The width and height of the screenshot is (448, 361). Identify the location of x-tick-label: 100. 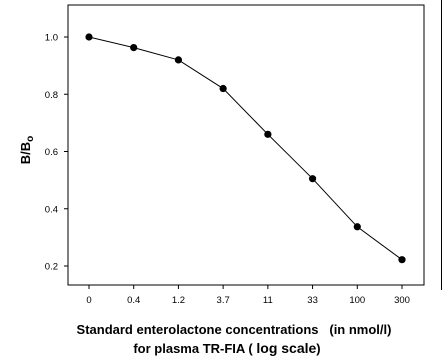
(357, 300).